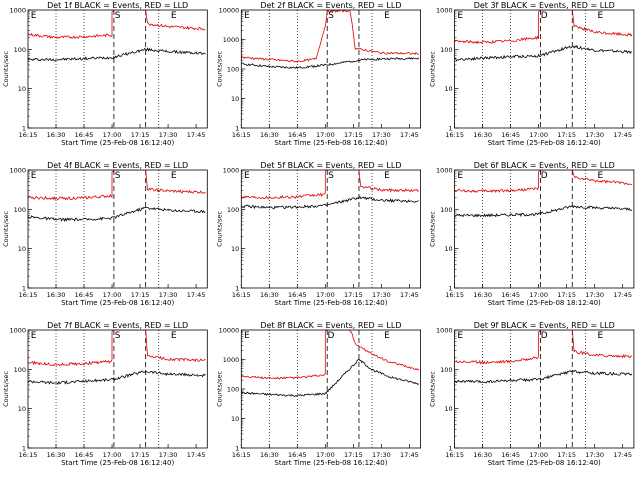 Image resolution: width=640 pixels, height=480 pixels. I want to click on y-tick-label: 10000, so click(229, 331).